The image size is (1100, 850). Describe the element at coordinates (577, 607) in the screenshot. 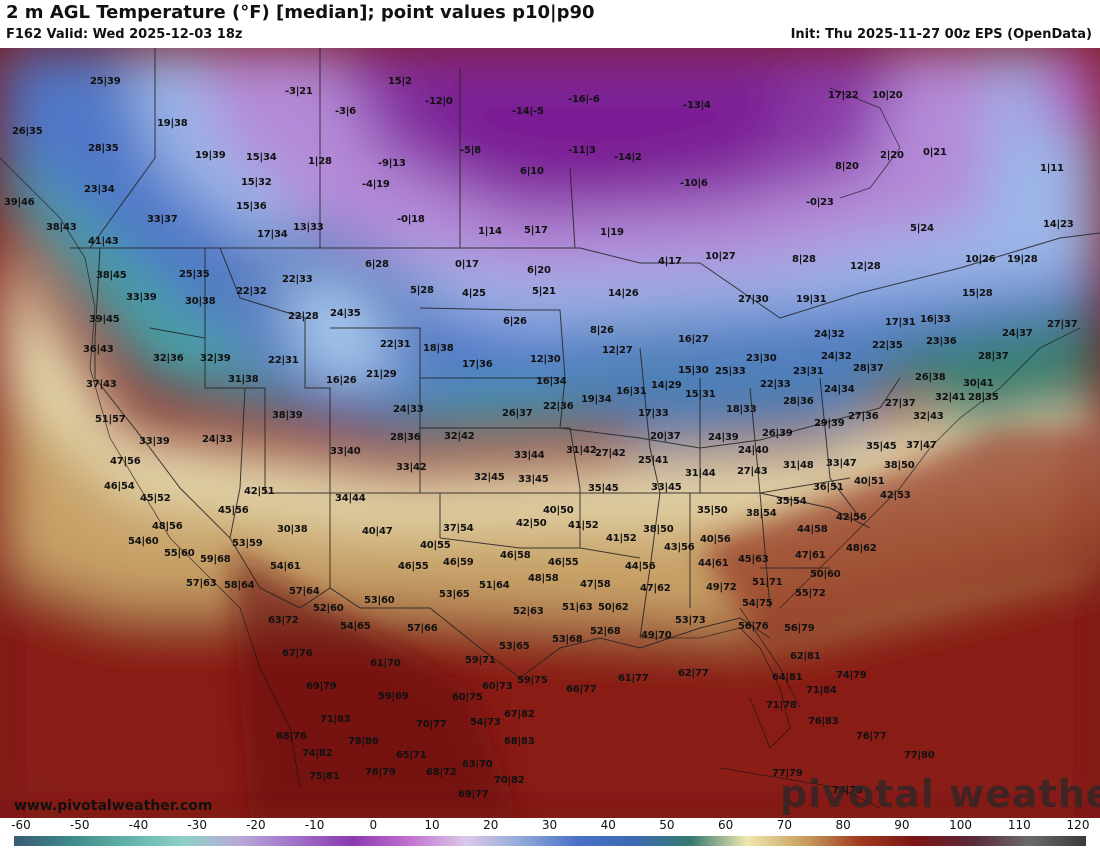

I see `point-value: 51|63` at that location.